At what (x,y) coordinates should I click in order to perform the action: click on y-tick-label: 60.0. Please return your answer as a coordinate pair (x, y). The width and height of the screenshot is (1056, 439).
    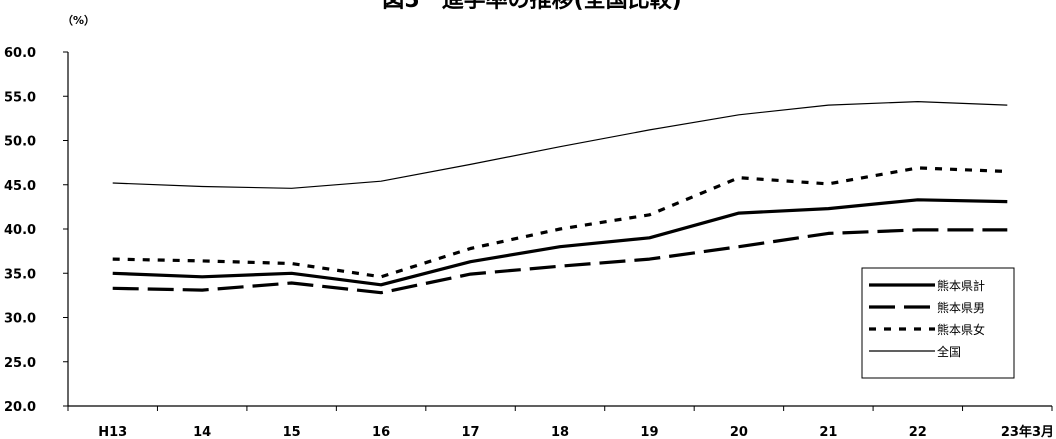
    Looking at the image, I should click on (20, 53).